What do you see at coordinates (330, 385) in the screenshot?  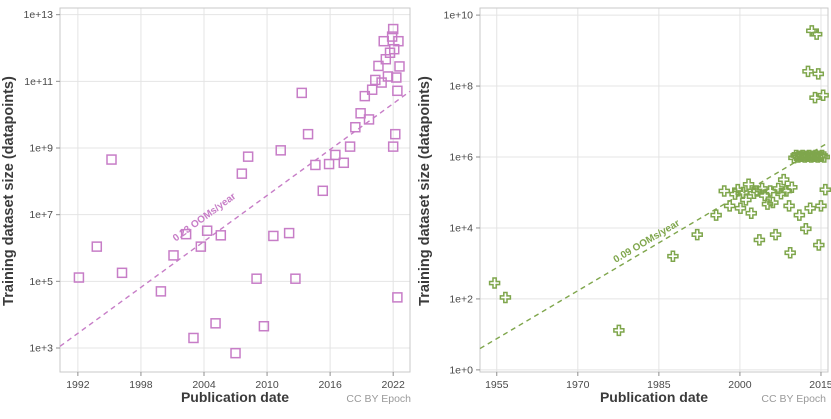 I see `x-tick-label: 2016` at bounding box center [330, 385].